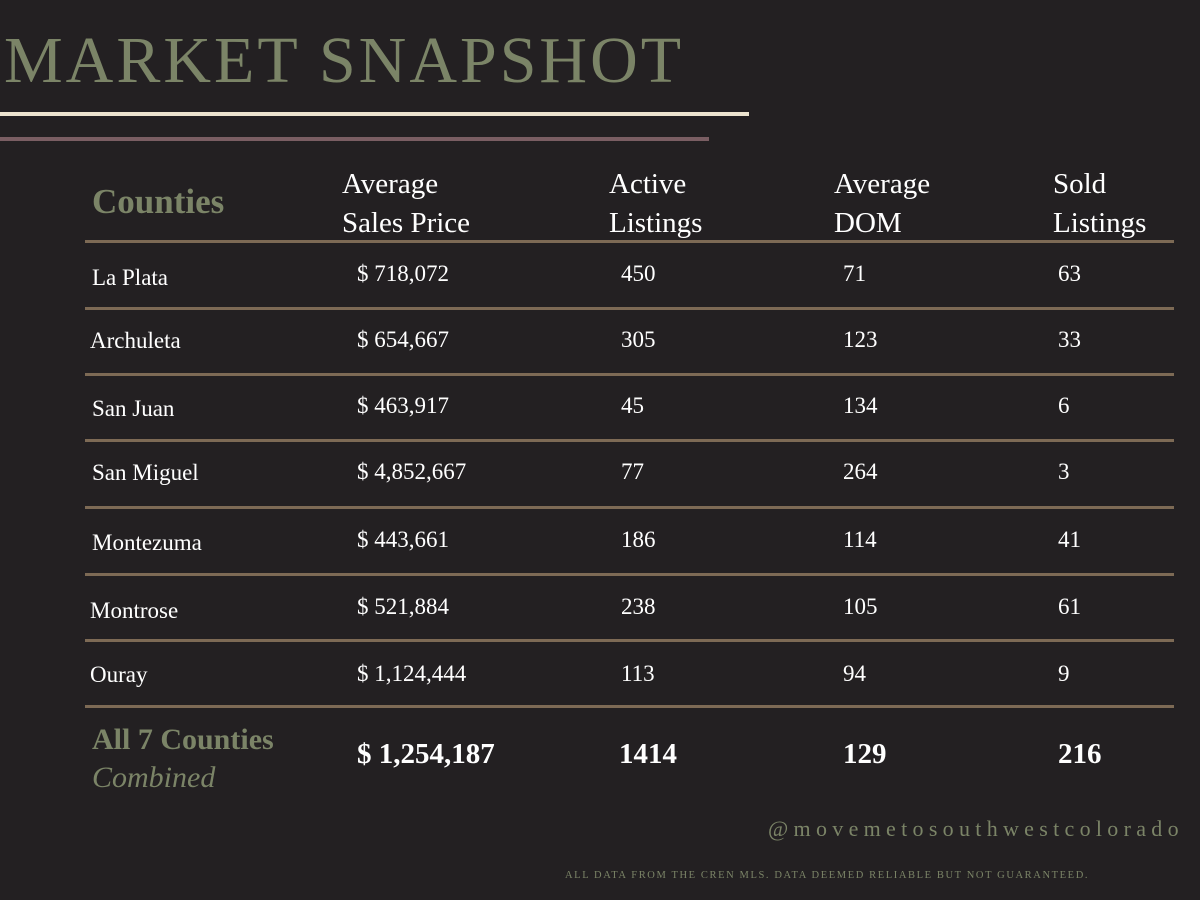  Describe the element at coordinates (1064, 471) in the screenshot. I see `sold-listings: 3` at that location.